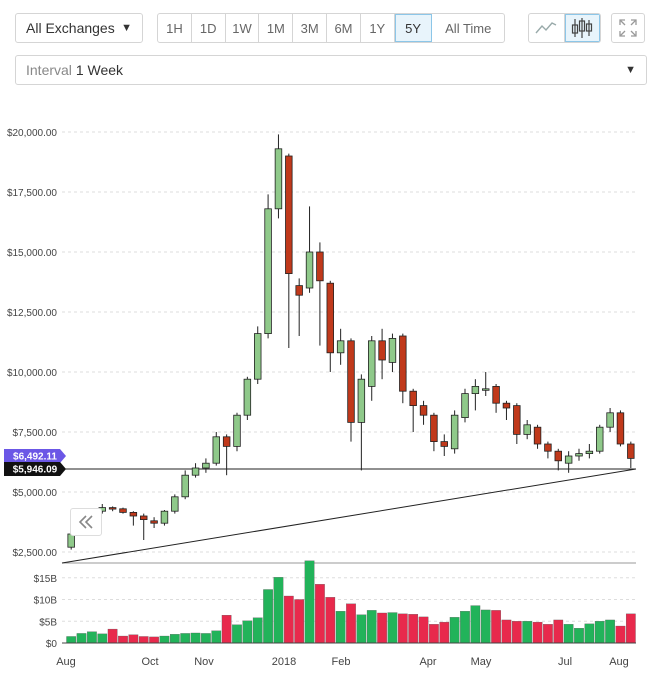 This screenshot has width=652, height=676. I want to click on collapse-button, so click(86, 522).